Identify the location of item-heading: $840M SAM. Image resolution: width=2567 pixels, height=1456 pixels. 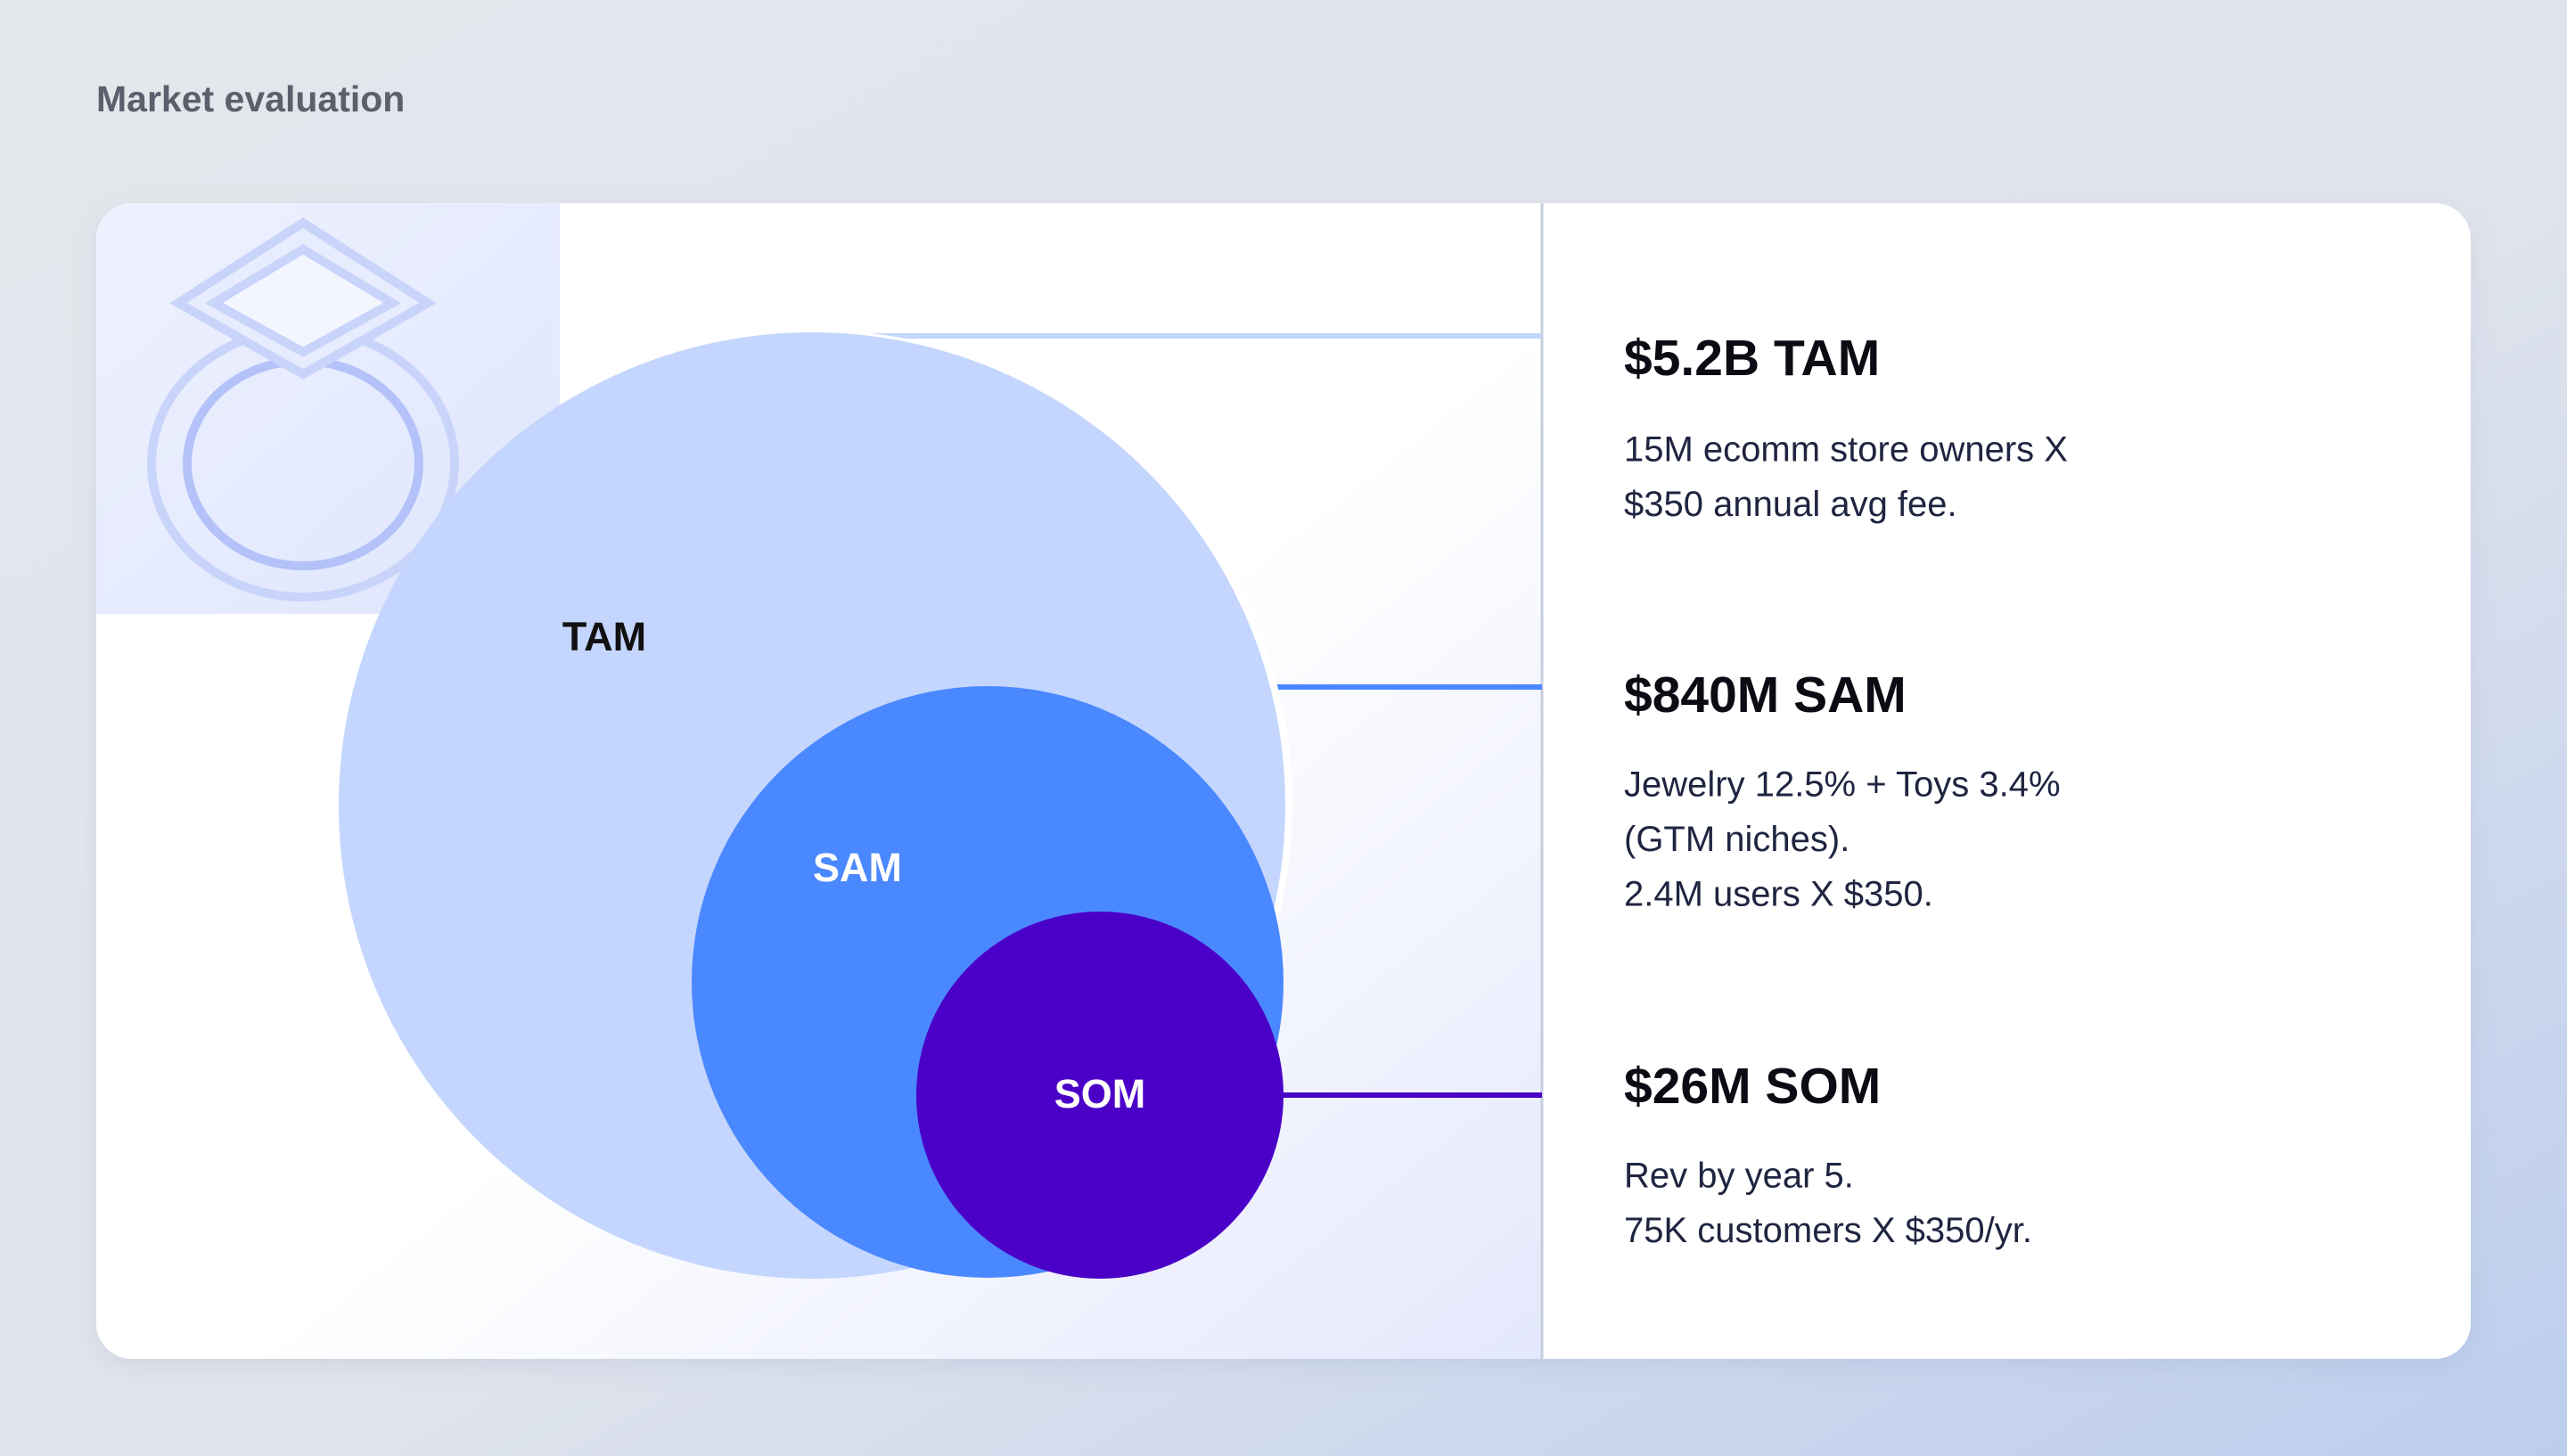
(1766, 695).